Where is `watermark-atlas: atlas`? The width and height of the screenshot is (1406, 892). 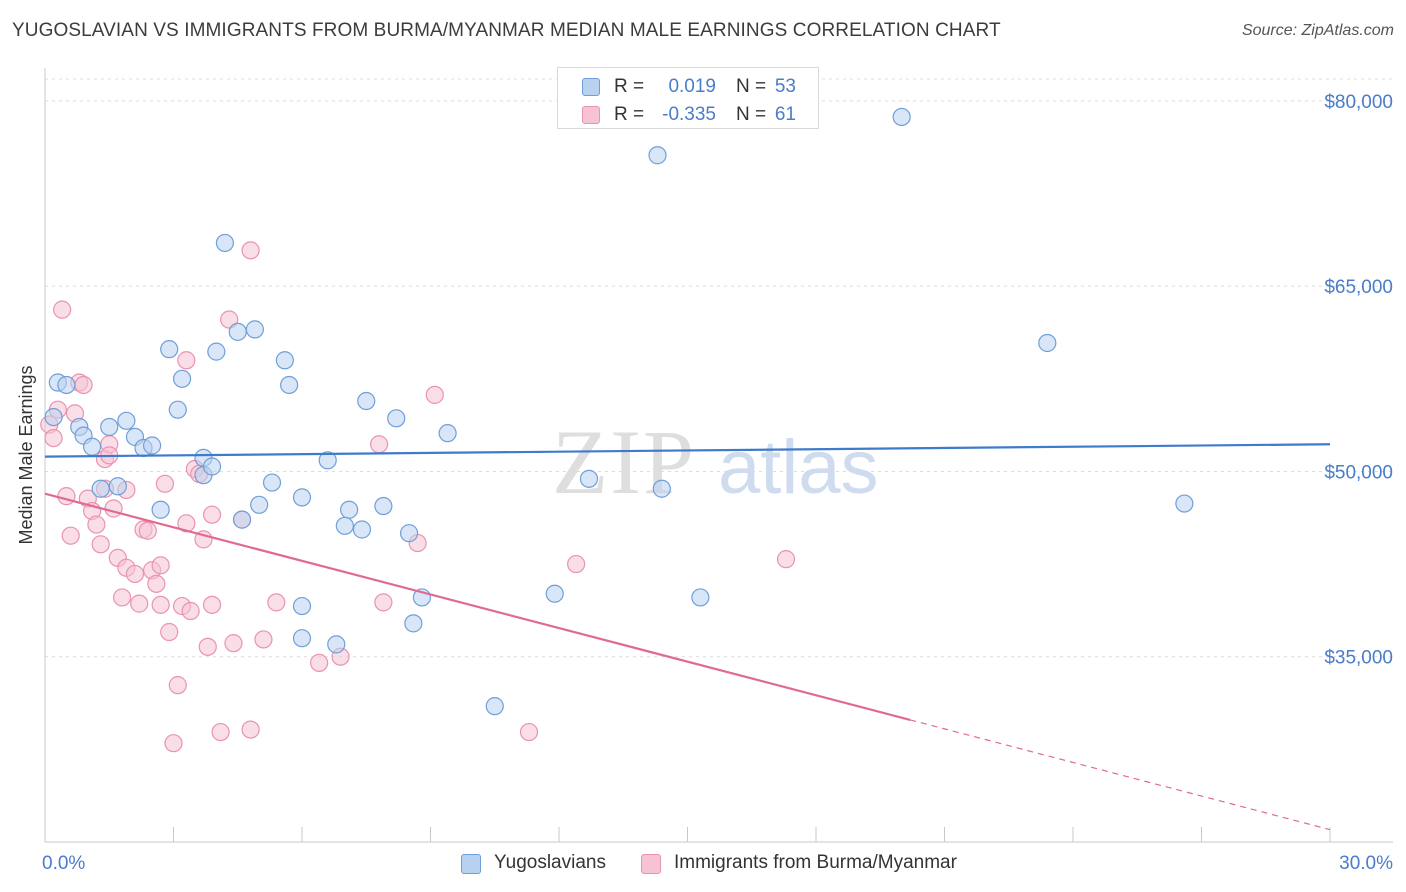
watermark-atlas: atlas is located at coordinates (798, 467).